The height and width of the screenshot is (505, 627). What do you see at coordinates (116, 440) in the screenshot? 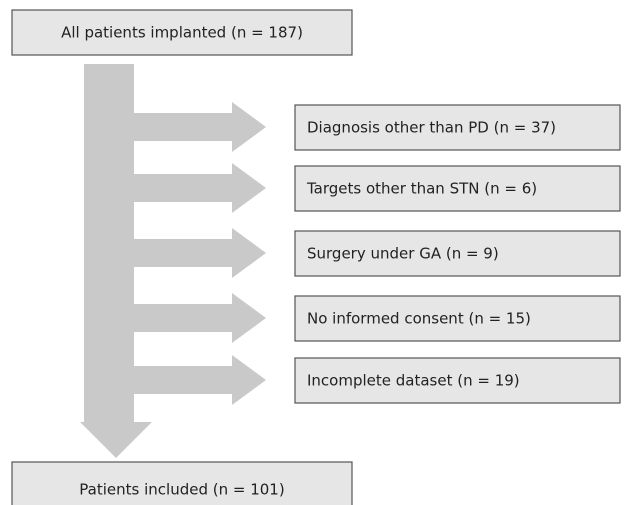
I see `main-arrow-head` at bounding box center [116, 440].